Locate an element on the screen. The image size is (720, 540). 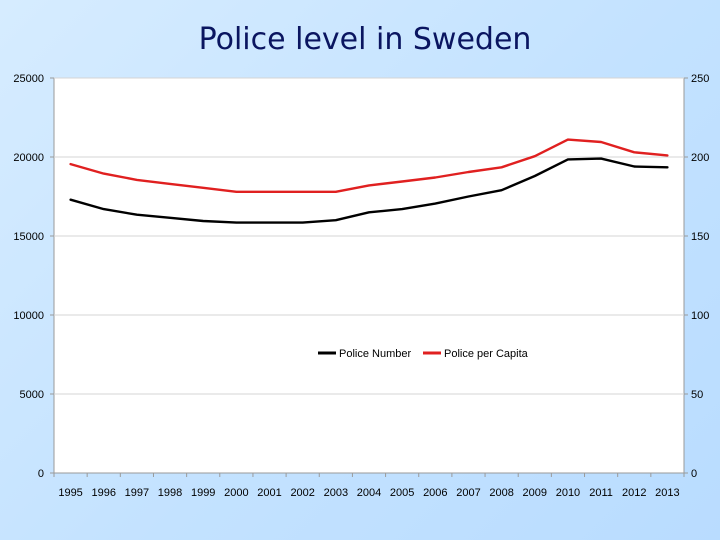
x-tick-label: 2002 is located at coordinates (302, 493).